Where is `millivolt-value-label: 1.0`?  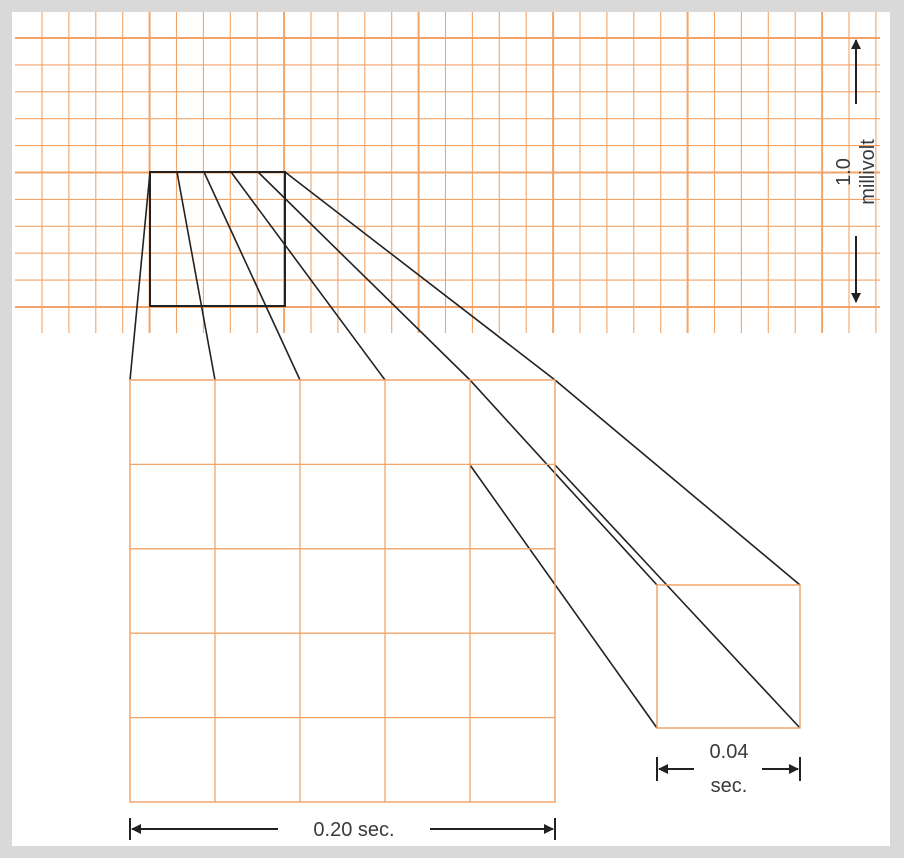 millivolt-value-label: 1.0 is located at coordinates (844, 172).